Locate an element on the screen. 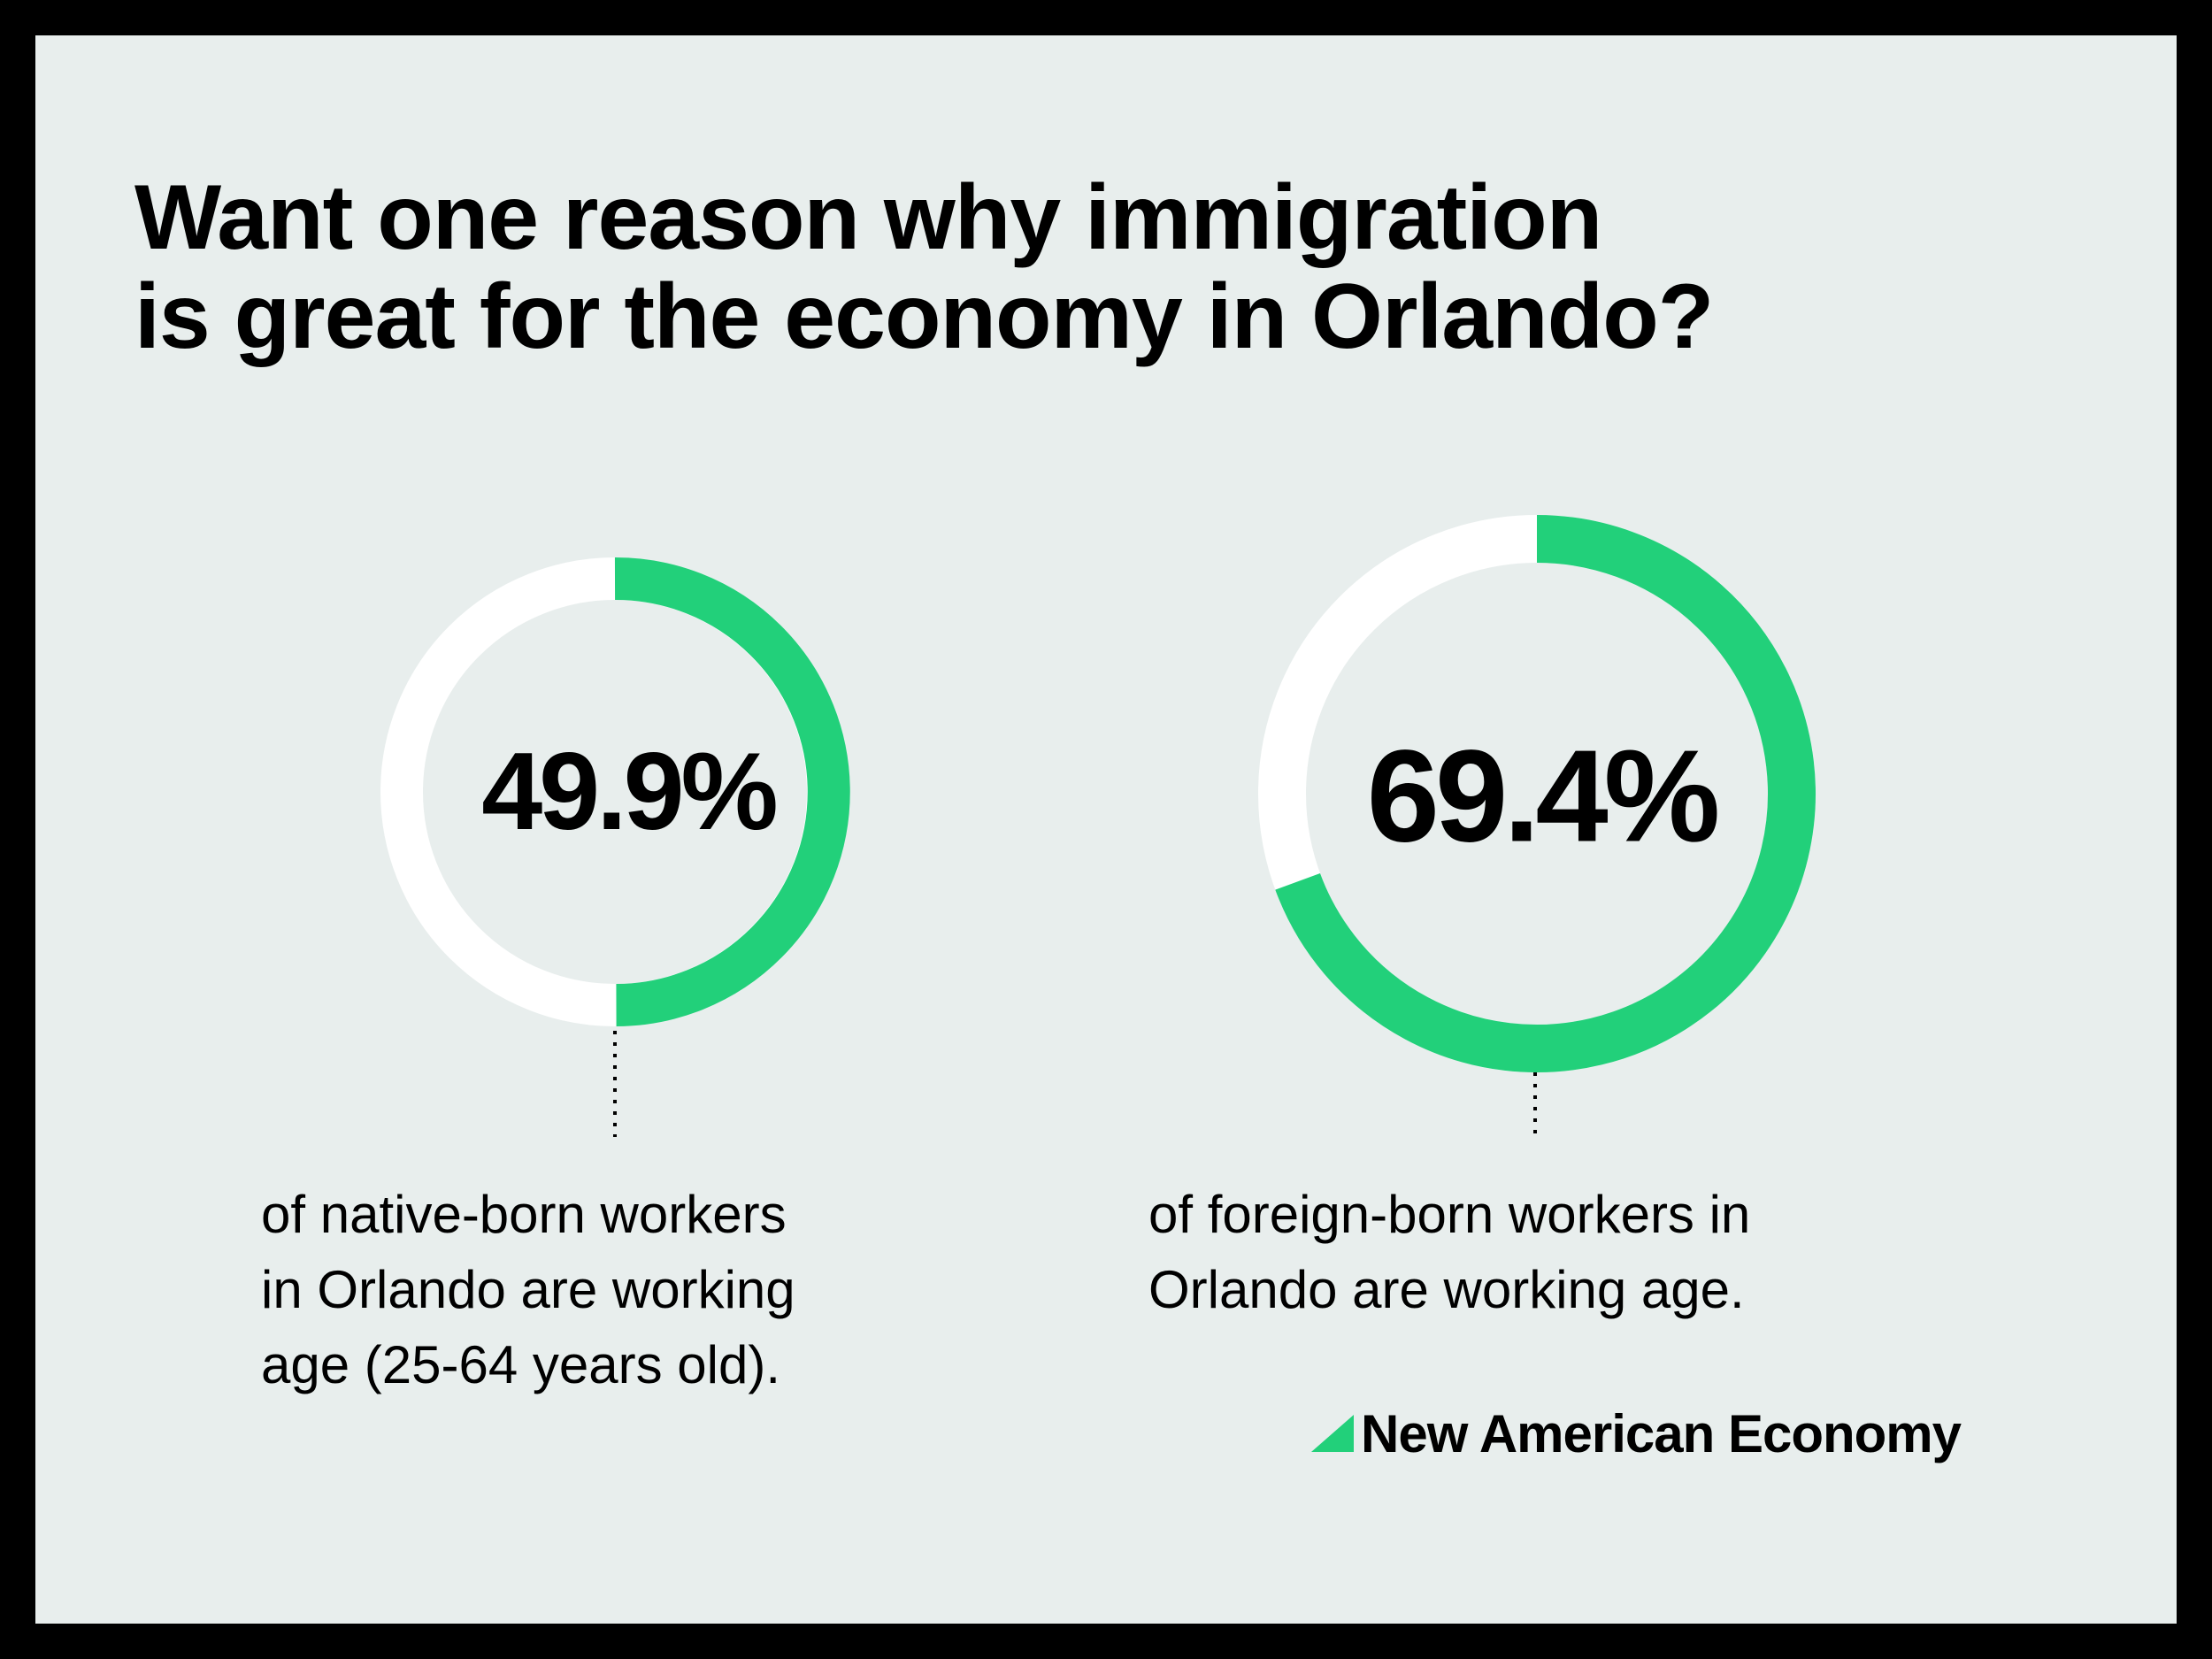  foreign-born-percentage: 69.4% is located at coordinates (1542, 797).